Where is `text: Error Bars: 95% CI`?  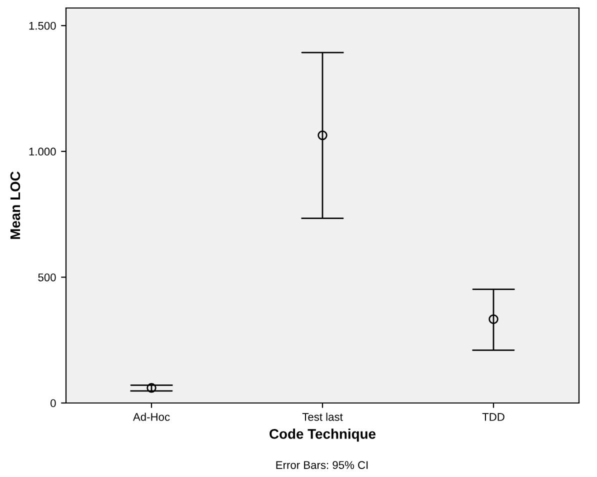 text: Error Bars: 95% CI is located at coordinates (322, 465).